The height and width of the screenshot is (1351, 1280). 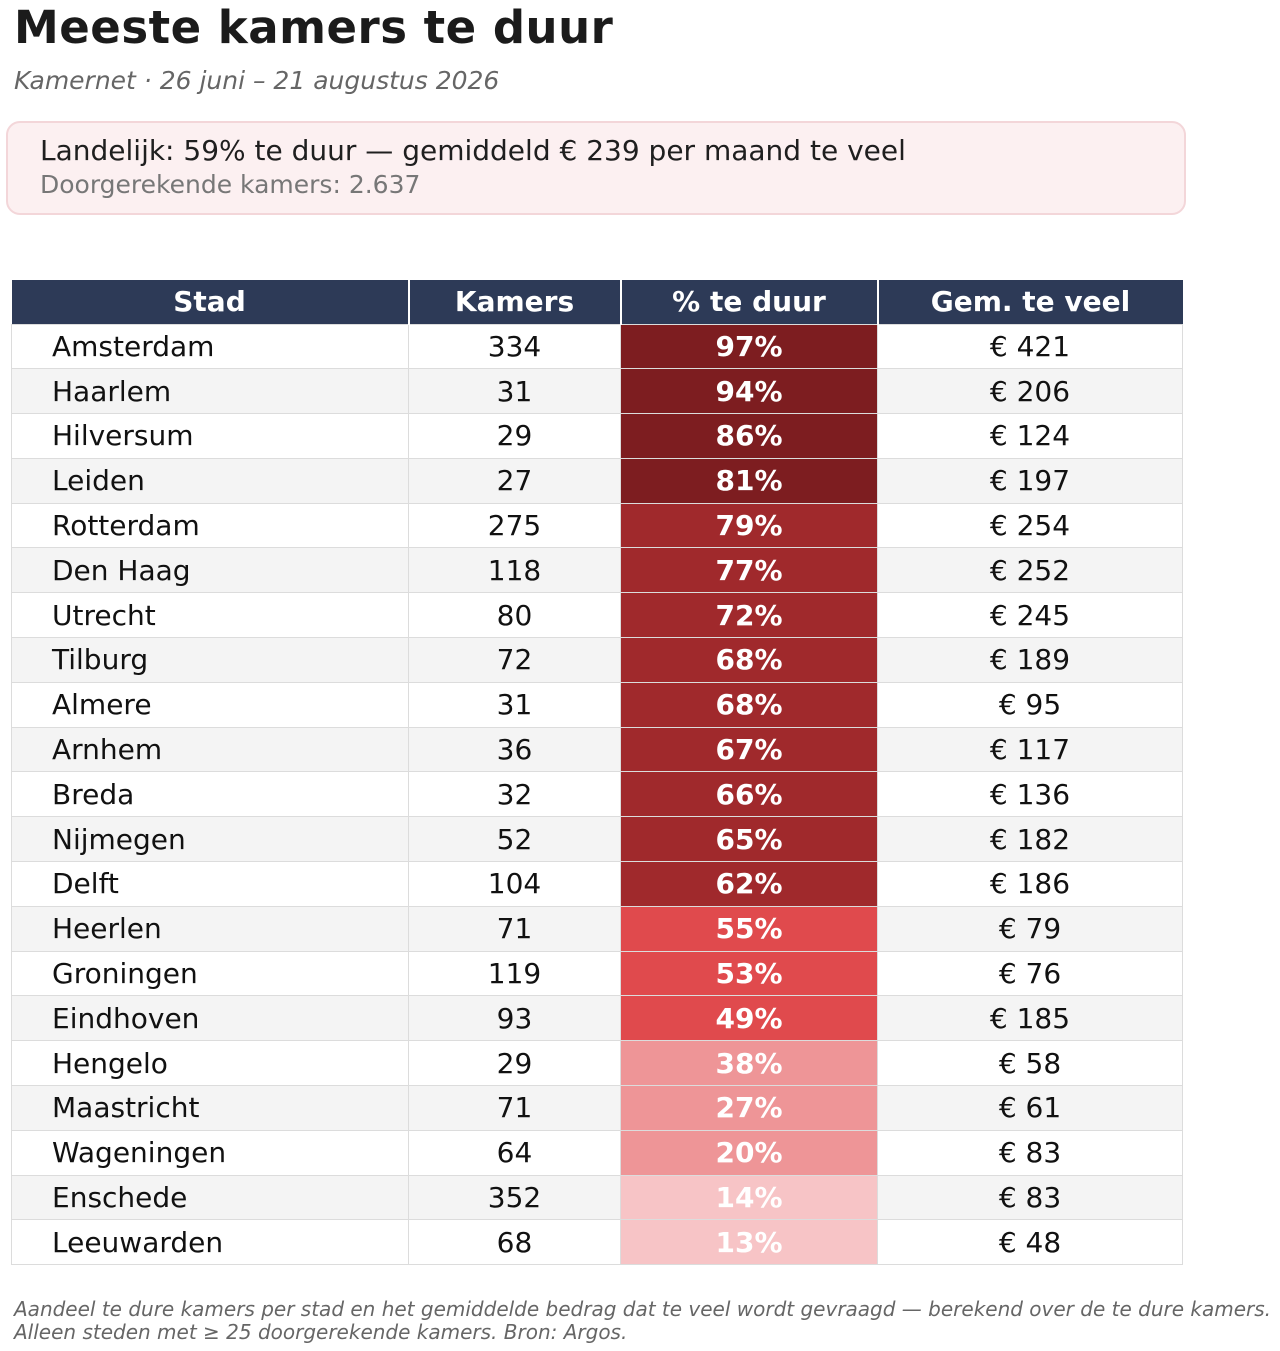 What do you see at coordinates (1030, 525) in the screenshot?
I see `cell-teveel: € 254` at bounding box center [1030, 525].